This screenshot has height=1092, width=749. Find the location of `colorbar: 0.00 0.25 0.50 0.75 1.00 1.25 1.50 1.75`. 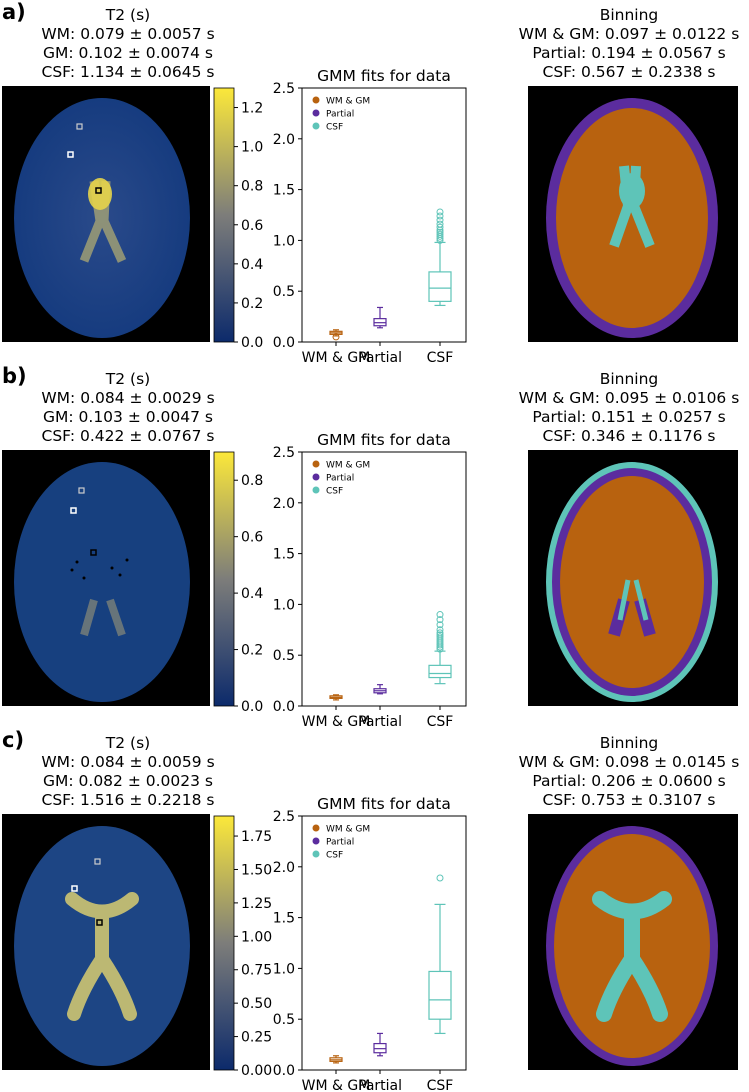

colorbar: 0.00 0.25 0.50 0.75 1.00 1.25 1.50 1.75 is located at coordinates (242, 947).